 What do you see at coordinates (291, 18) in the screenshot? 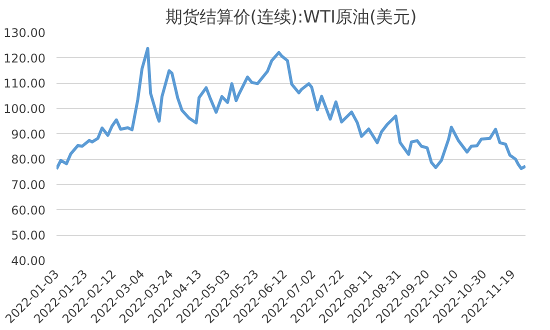
I see `chart-title: 期货结算价(连续):WTI原油(美元)` at bounding box center [291, 18].